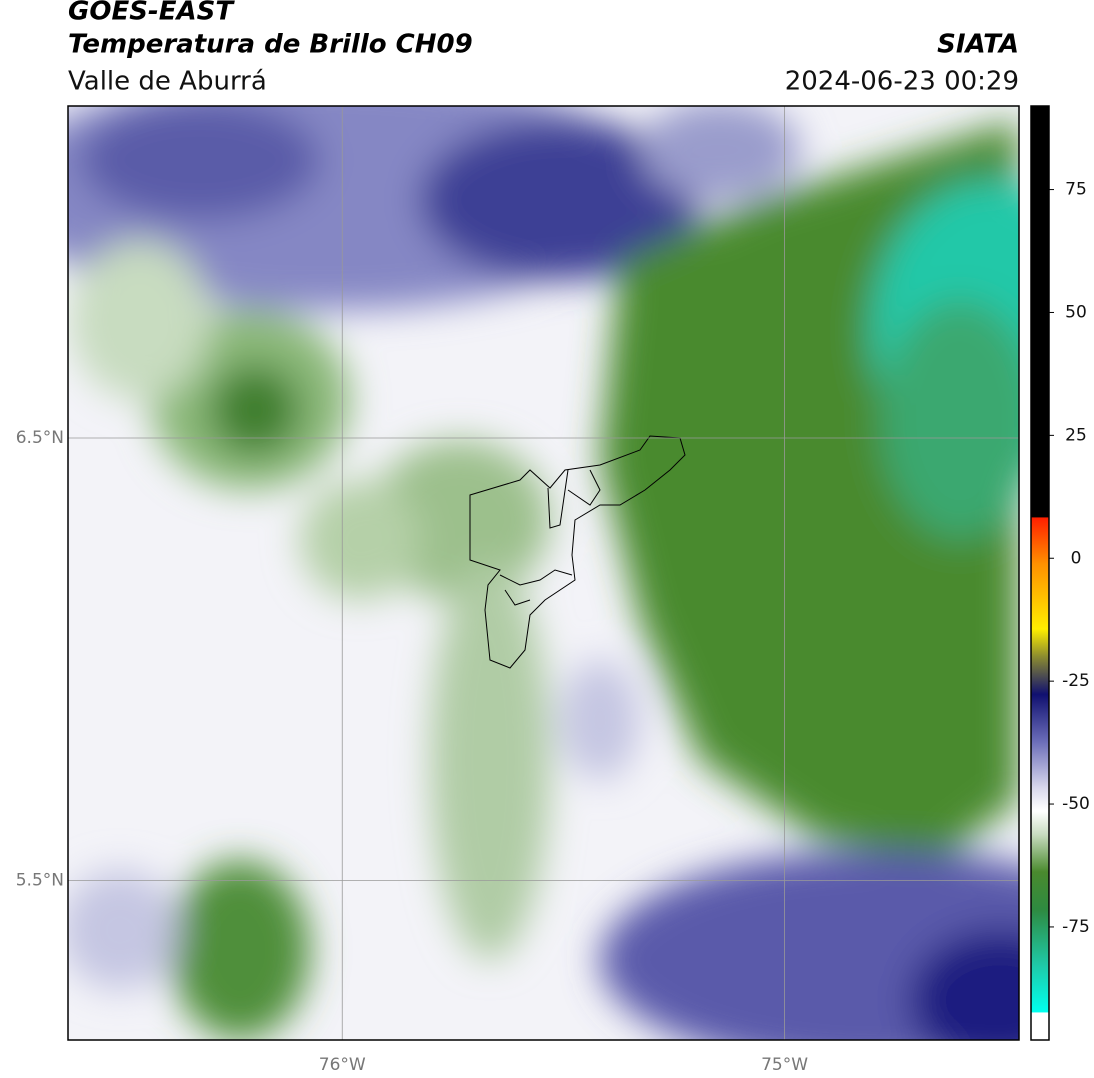  What do you see at coordinates (167, 82) in the screenshot?
I see `region: Valle de Aburrá` at bounding box center [167, 82].